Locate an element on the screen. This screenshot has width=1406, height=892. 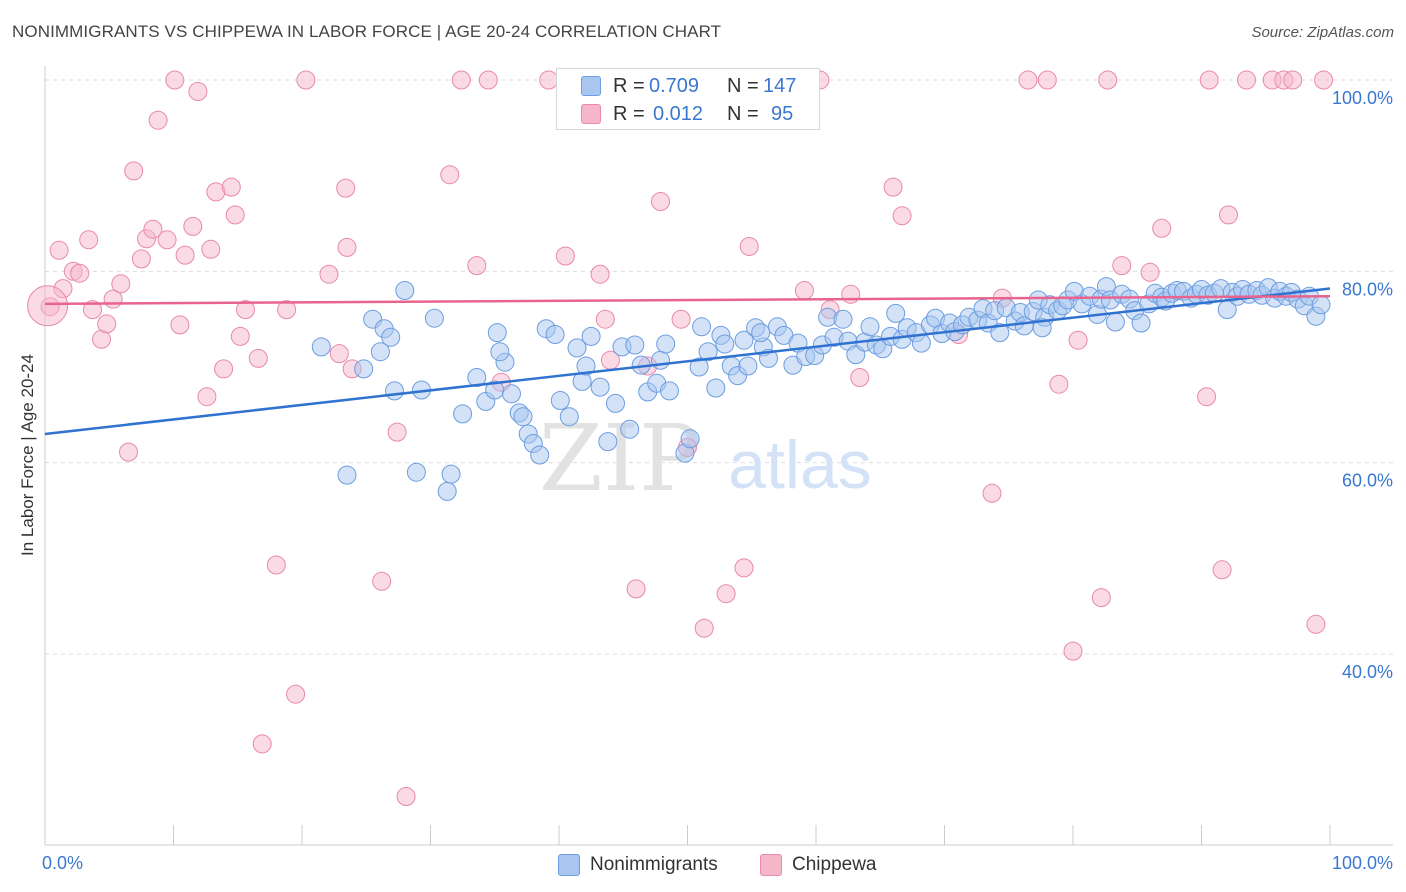
watermark: ZIP atlas is located at coordinates (705, 458).